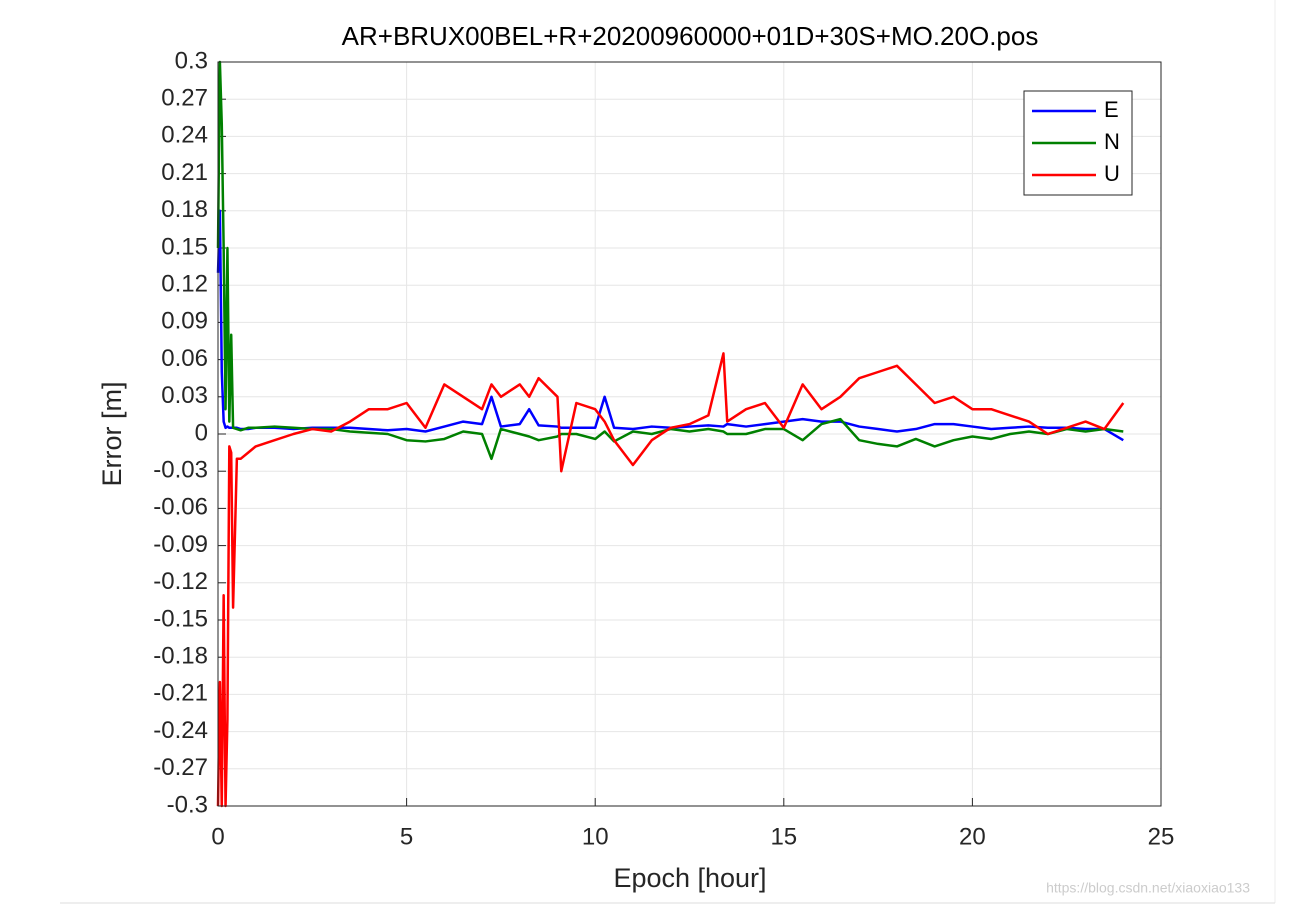 The width and height of the screenshot is (1289, 910). Describe the element at coordinates (180, 656) in the screenshot. I see `y-tick-label: -0.18` at that location.